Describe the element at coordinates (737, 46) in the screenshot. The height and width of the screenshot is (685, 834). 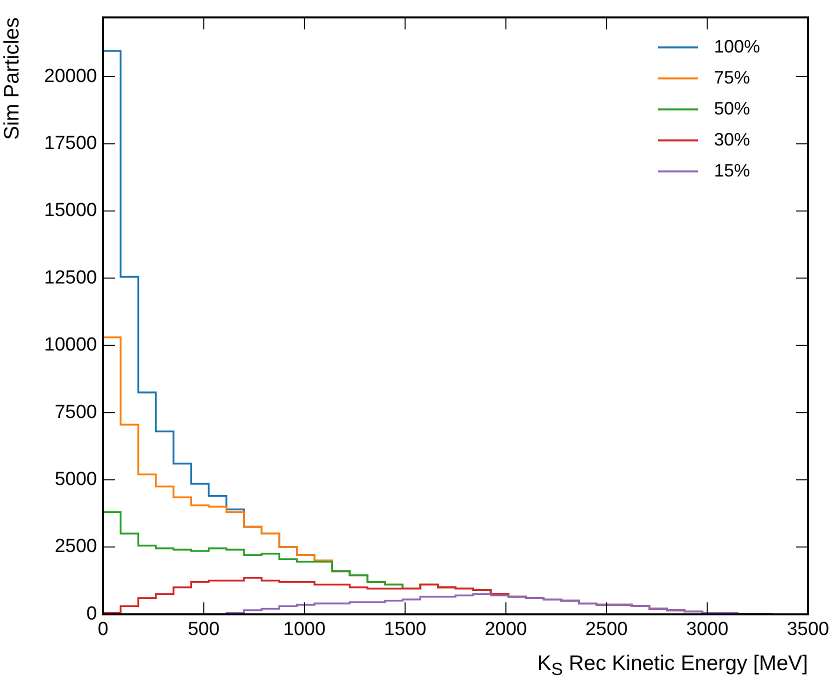
I see `legend-label: 100%` at that location.